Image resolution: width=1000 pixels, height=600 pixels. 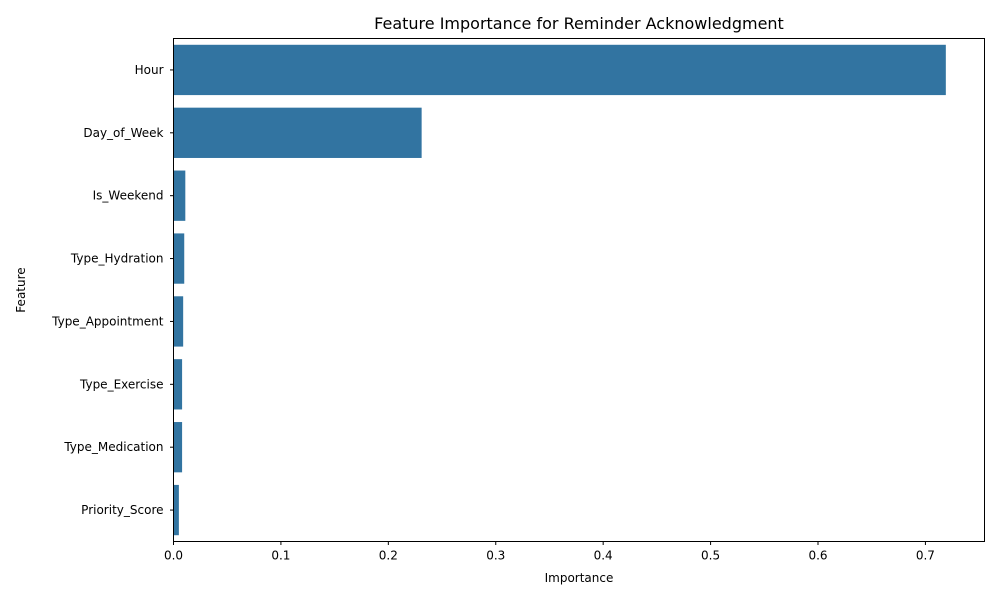 I want to click on x-tick-label: 0.7, so click(x=925, y=556).